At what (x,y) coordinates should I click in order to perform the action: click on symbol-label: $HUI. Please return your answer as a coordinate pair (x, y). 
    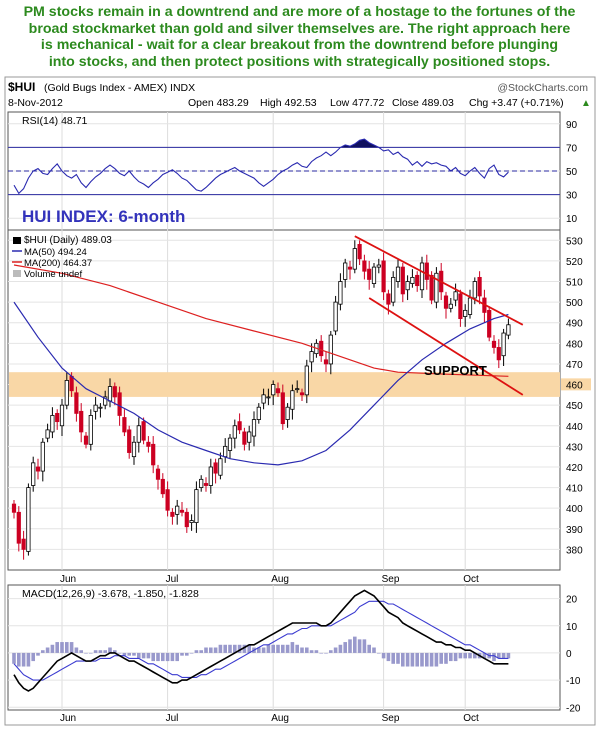
    Looking at the image, I should click on (21, 87).